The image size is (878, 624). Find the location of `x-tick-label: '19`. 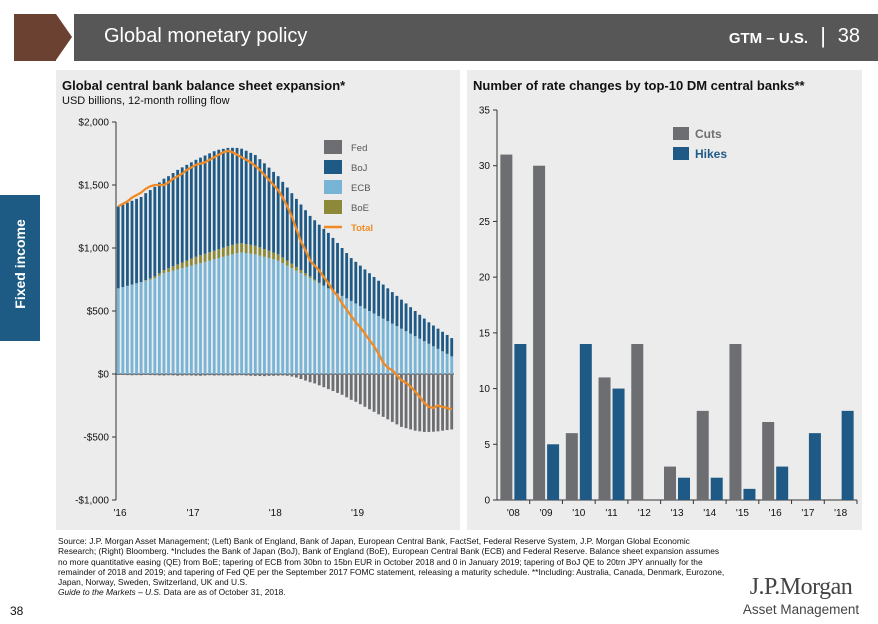

x-tick-label: '19 is located at coordinates (357, 513).